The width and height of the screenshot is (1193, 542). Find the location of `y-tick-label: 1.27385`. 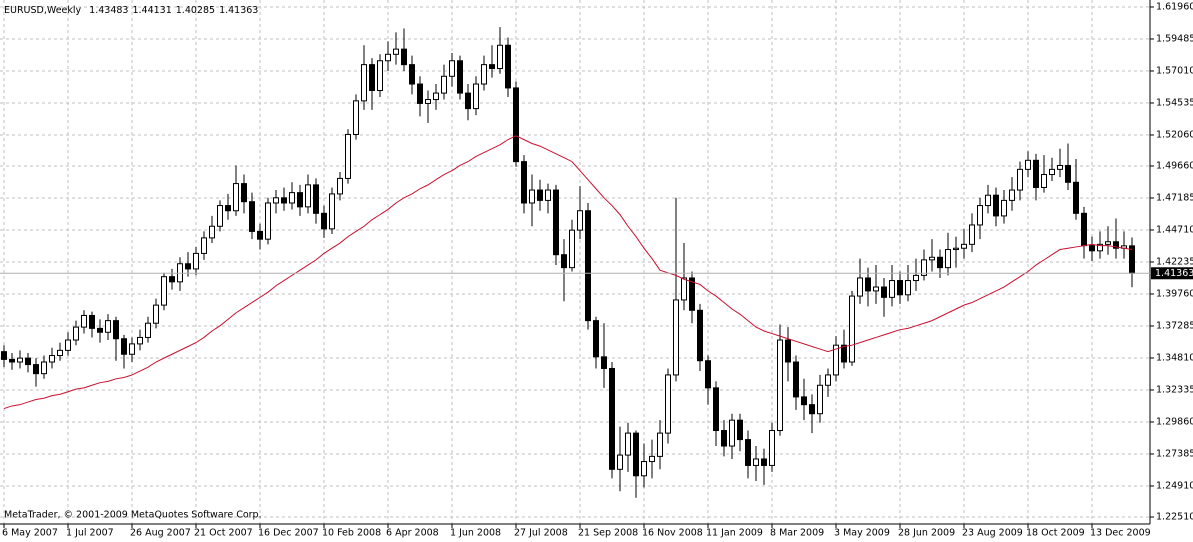

y-tick-label: 1.27385 is located at coordinates (1174, 453).